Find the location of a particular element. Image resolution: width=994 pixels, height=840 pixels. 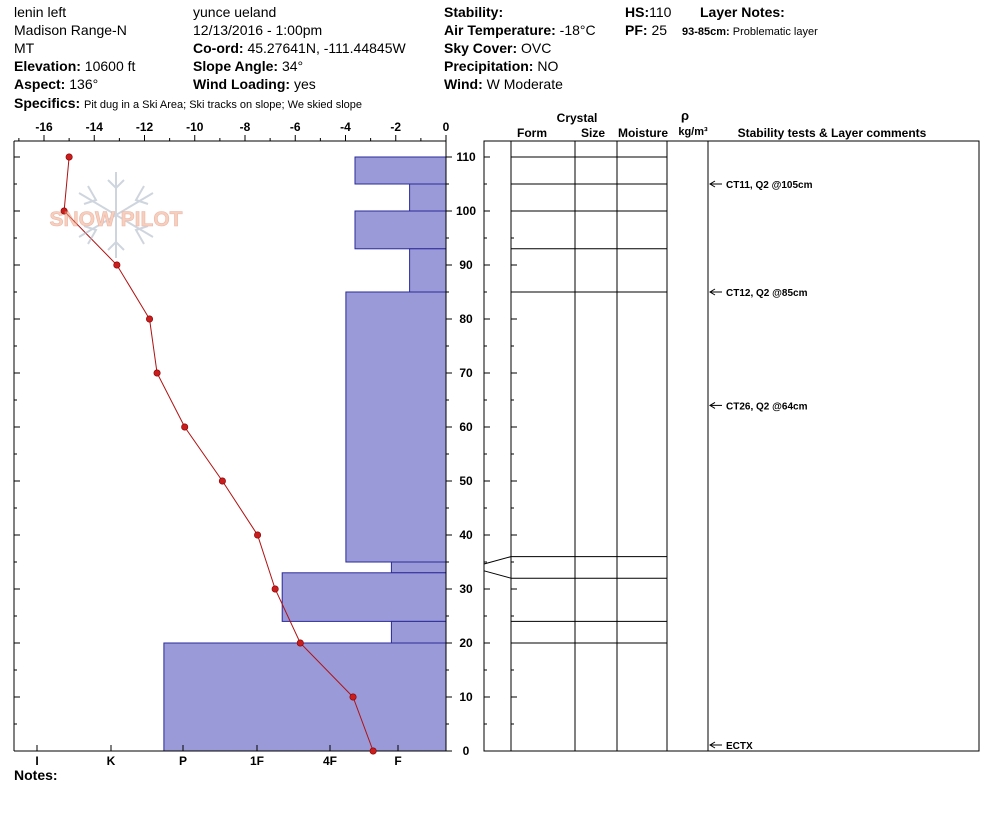

aspect: Aspect: 136° is located at coordinates (56, 84).